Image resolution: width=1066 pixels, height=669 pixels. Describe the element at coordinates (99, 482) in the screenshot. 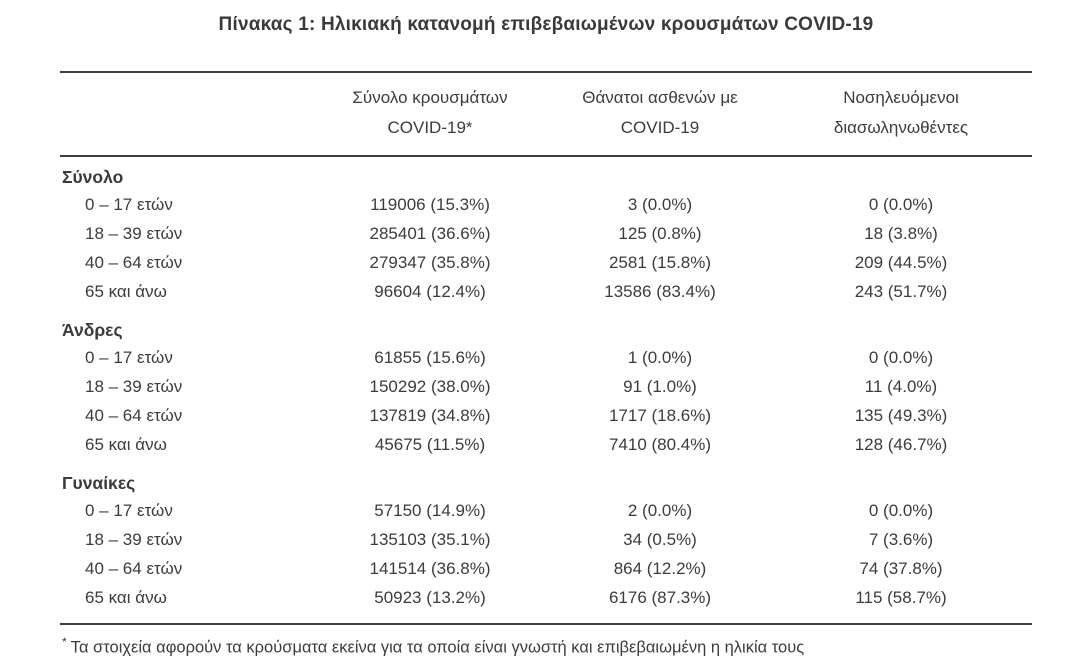

I see `section-header-women: Γυναίκες` at that location.